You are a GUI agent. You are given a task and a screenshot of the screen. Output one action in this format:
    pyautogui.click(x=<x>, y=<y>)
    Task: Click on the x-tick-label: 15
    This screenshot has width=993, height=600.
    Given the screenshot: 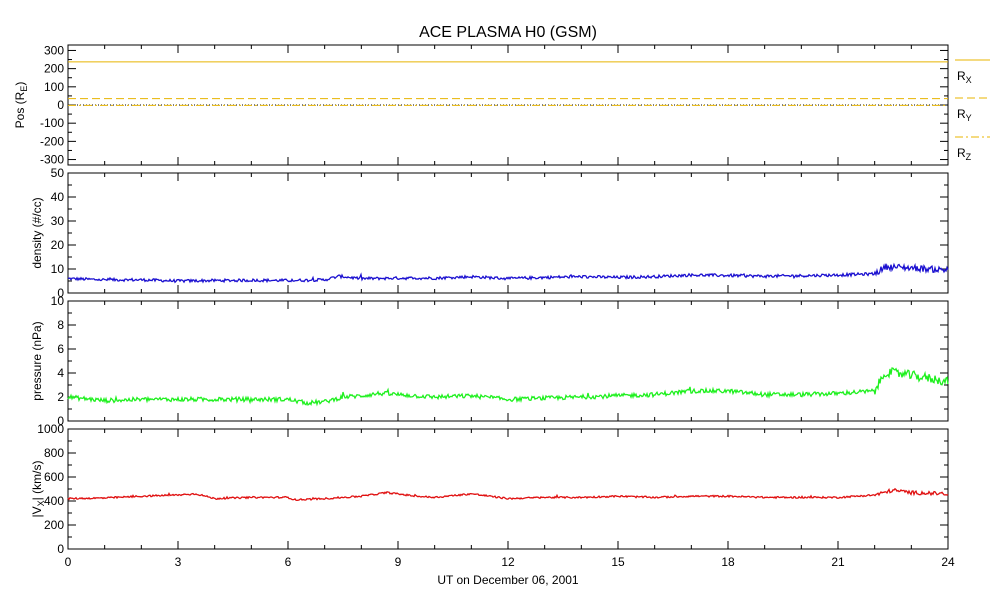 What is the action you would take?
    pyautogui.click(x=618, y=562)
    